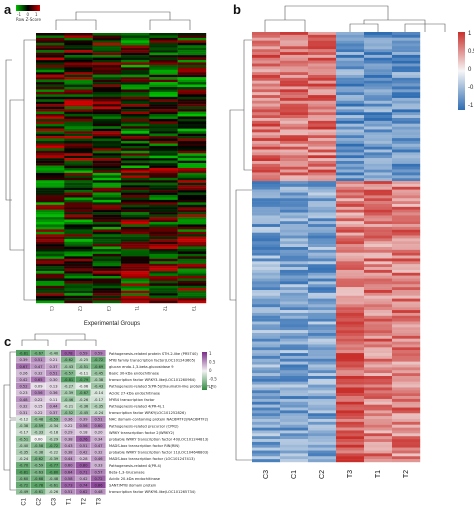  What do you see at coordinates (98, 387) in the screenshot?
I see `panel-c-cell-value: -0.43` at bounding box center [98, 387].